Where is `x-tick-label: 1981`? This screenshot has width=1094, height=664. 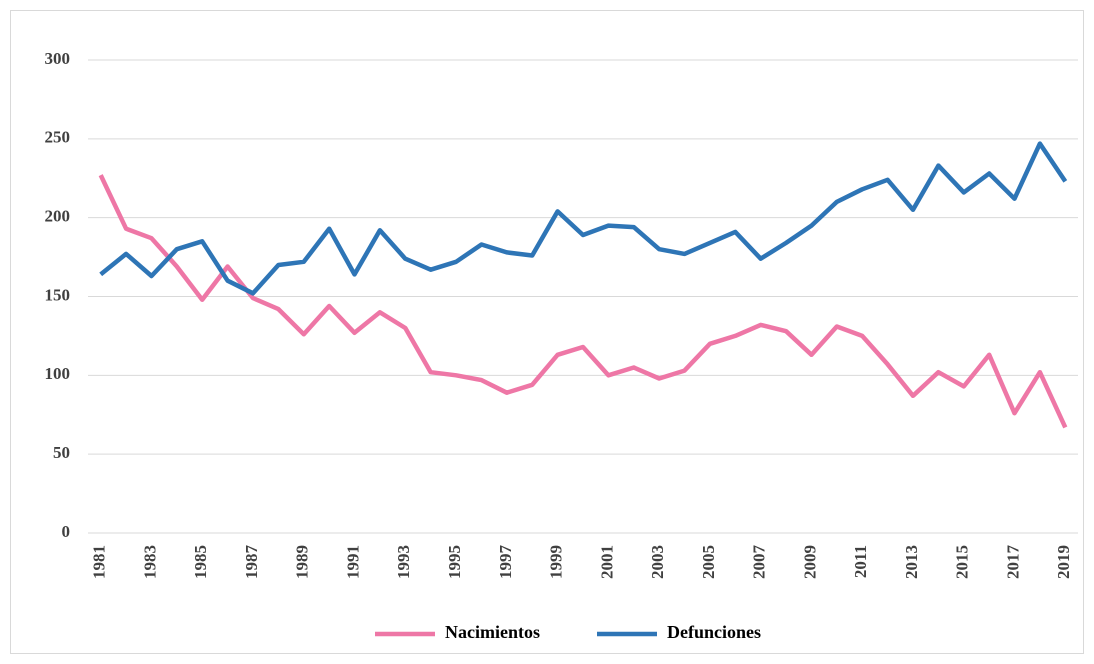
x-tick-label: 1981 is located at coordinates (99, 562).